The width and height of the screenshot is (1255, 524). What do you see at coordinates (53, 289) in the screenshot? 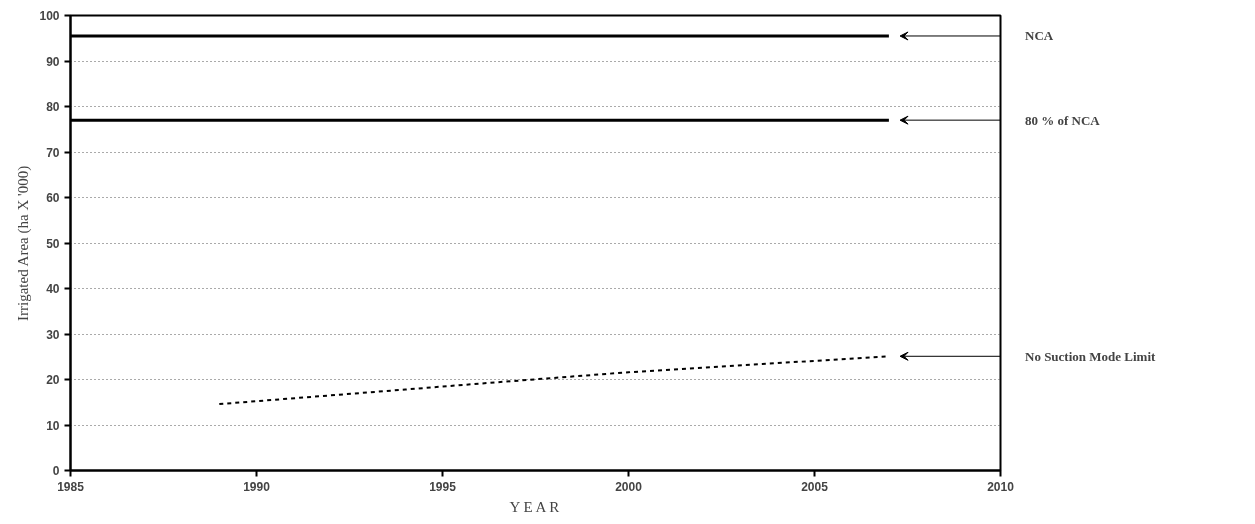
I see `y-tick-label: 40` at bounding box center [53, 289].